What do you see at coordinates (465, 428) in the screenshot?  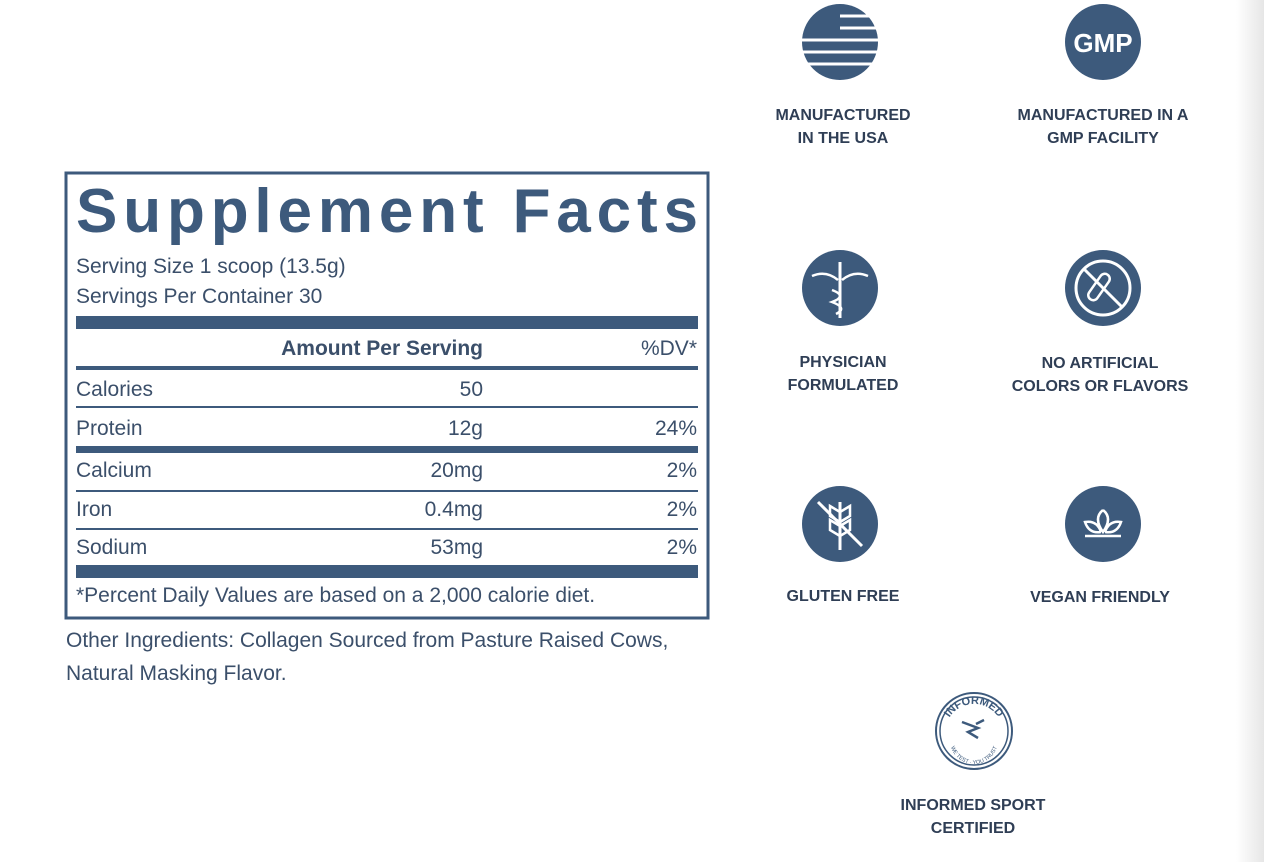 I see `row-amount: 12g` at bounding box center [465, 428].